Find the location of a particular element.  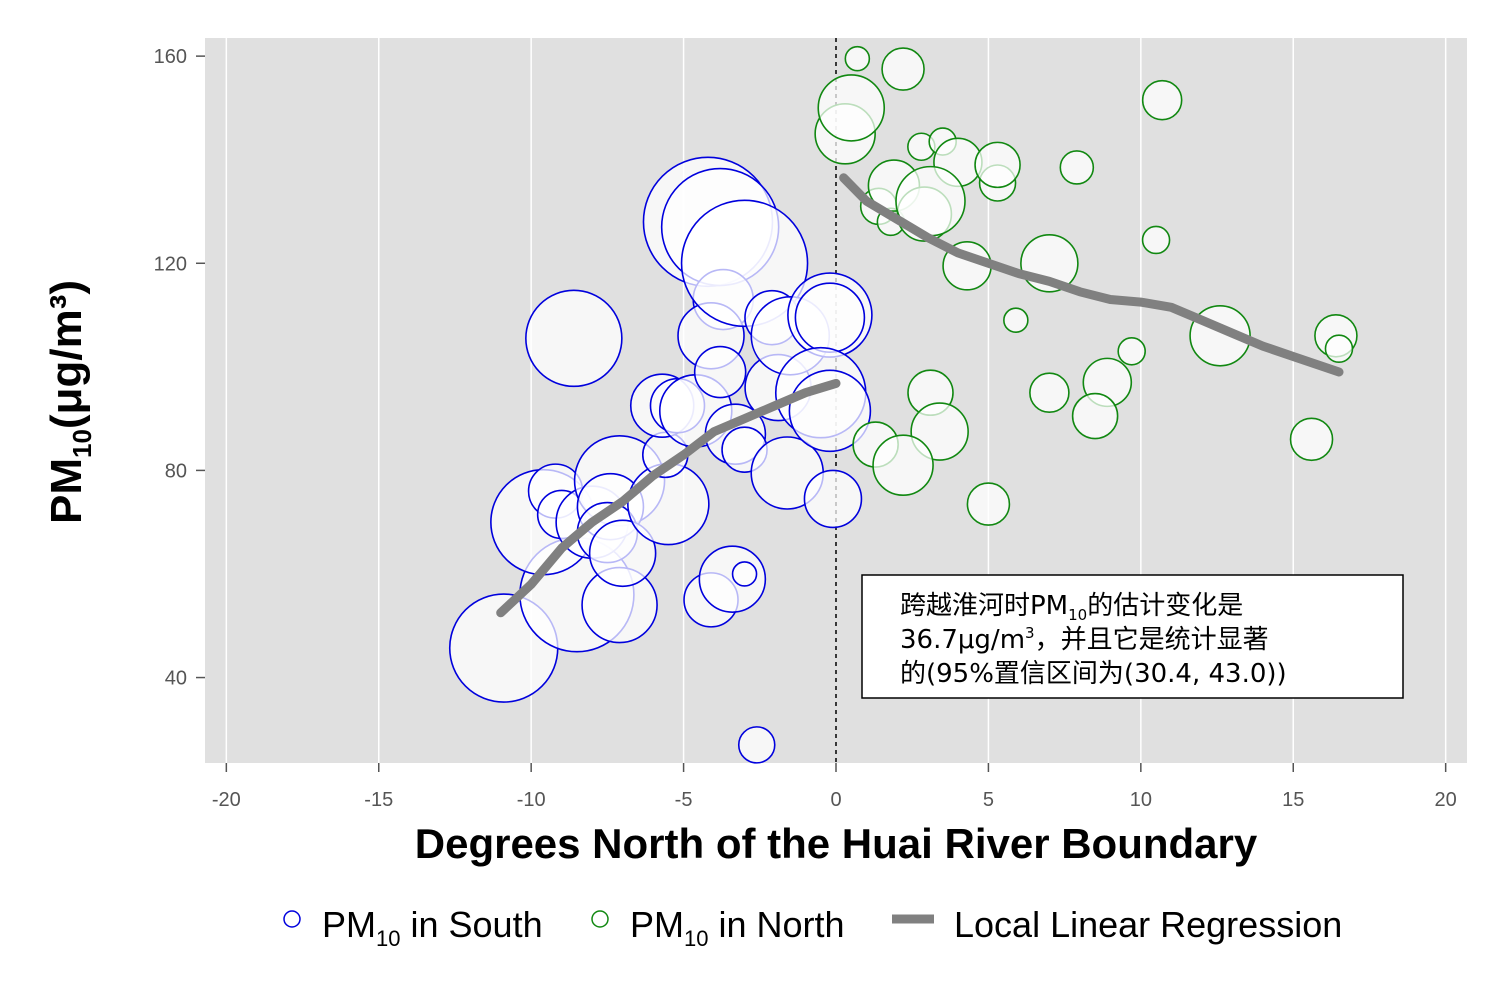

annotation-subscript: 10 is located at coordinates (1077, 615).